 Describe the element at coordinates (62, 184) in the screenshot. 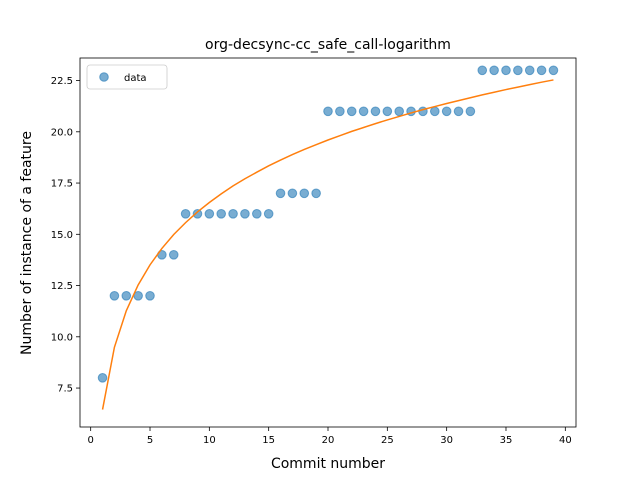

I see `y-tick-label: 17.5` at that location.